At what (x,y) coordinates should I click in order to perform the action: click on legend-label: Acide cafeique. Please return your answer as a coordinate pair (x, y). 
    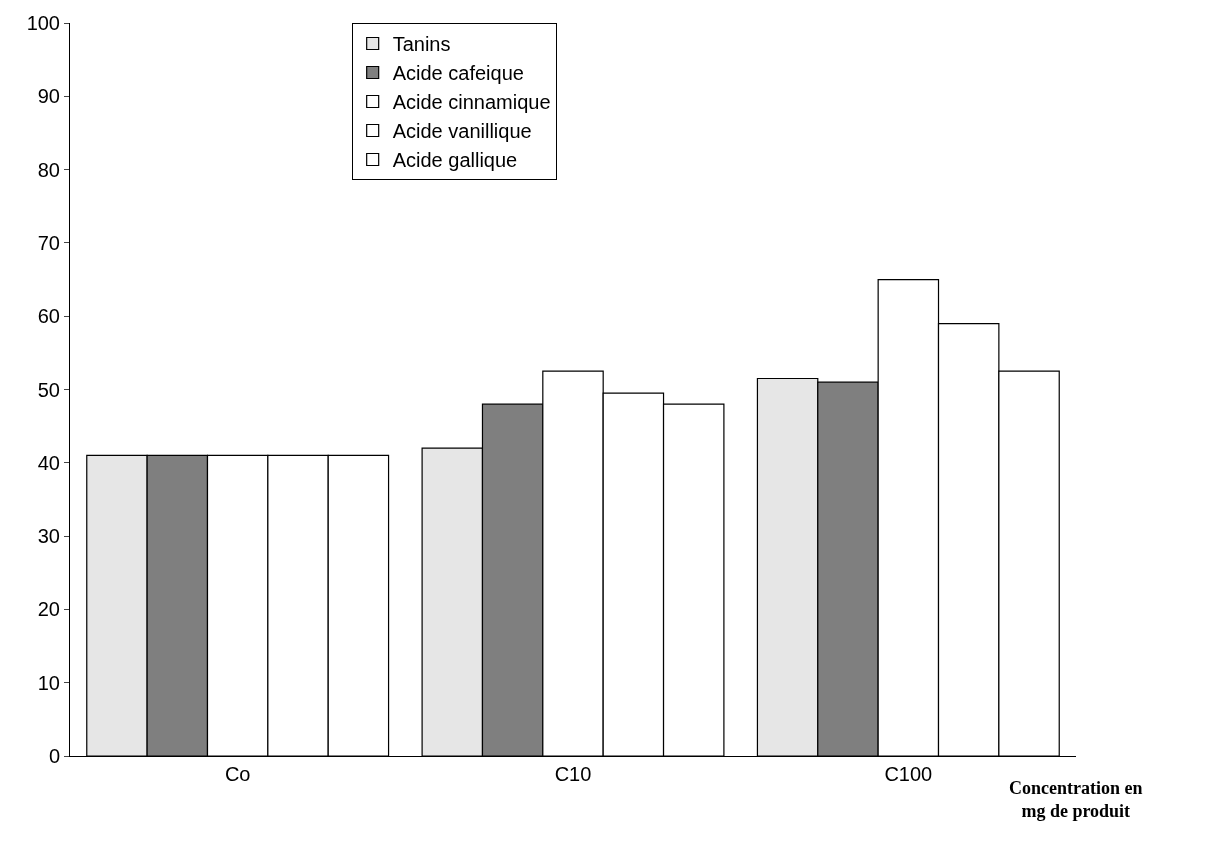
    Looking at the image, I should click on (458, 73).